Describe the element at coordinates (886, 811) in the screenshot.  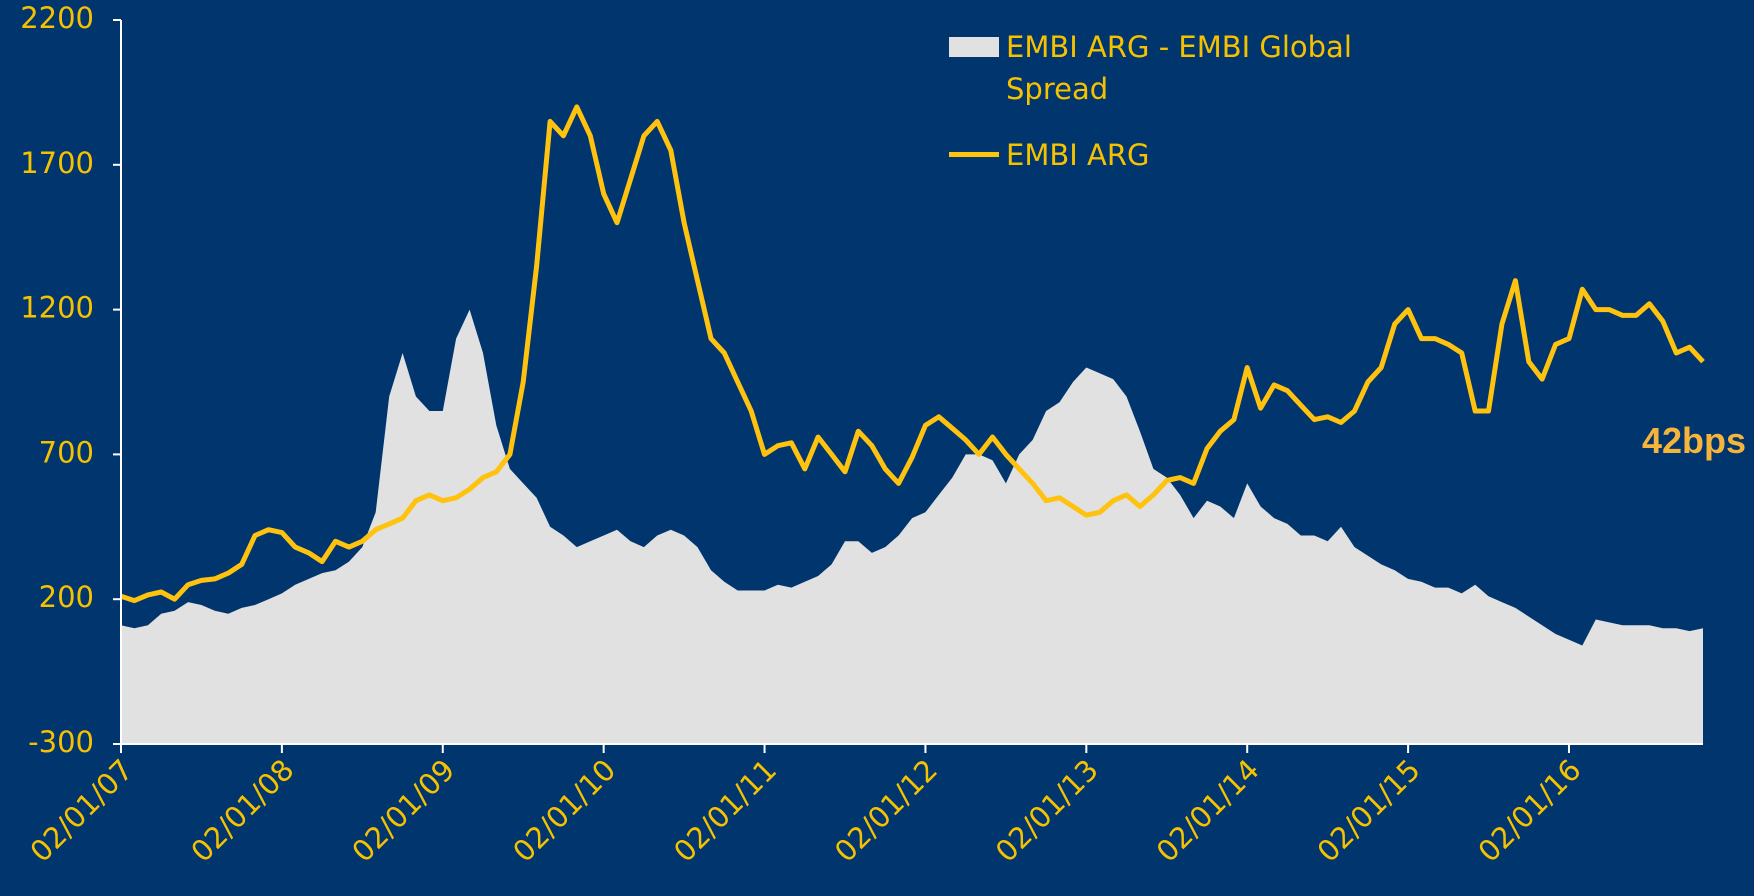
I see `x-tick-label: 02/01/12` at that location.